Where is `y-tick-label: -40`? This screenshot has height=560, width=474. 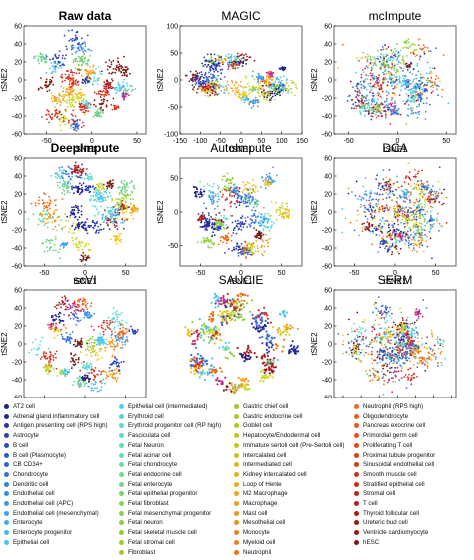 y-tick-label: -40 is located at coordinates (327, 116).